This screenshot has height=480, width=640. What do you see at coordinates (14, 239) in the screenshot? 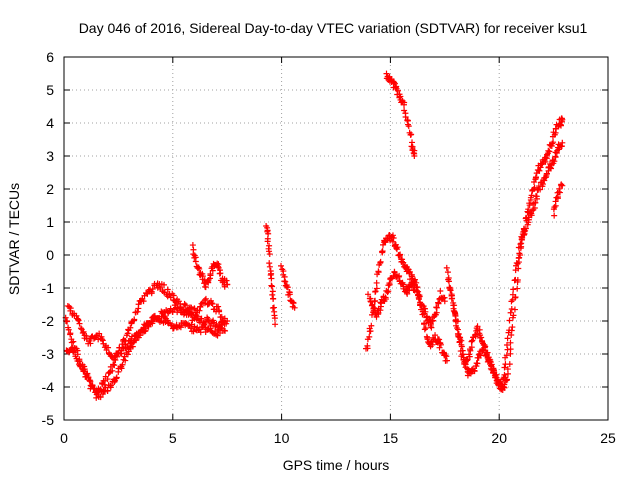
I see `y-axis-label: SDTVAR / TECUs` at bounding box center [14, 239].